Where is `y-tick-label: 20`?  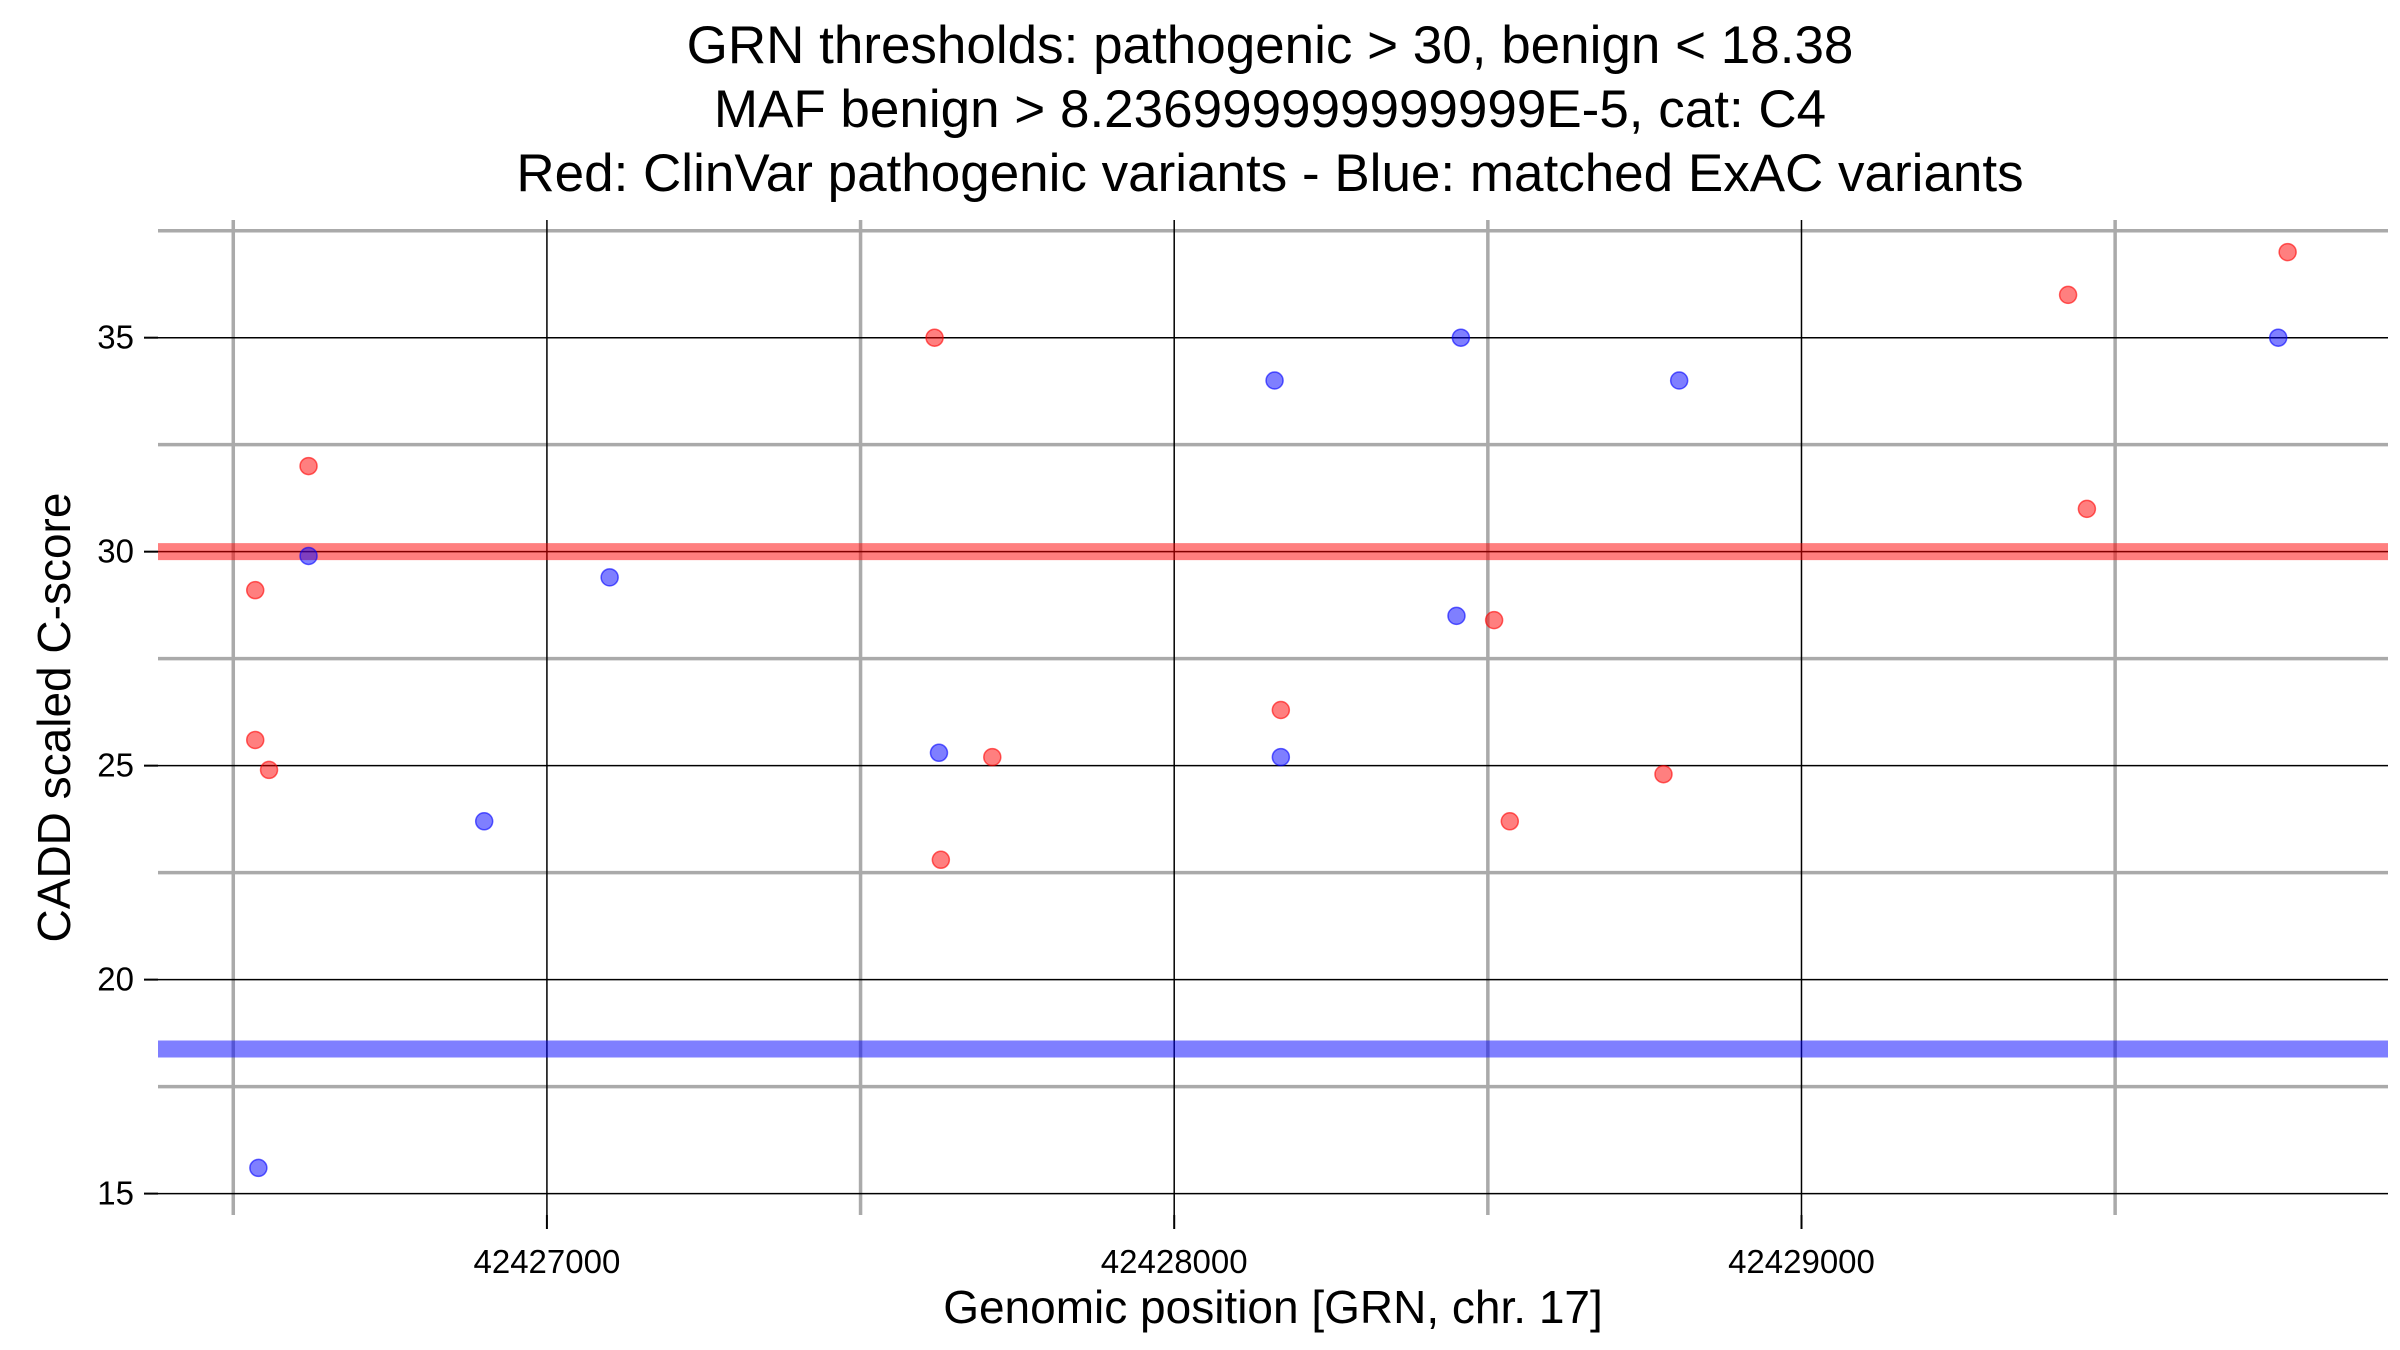
y-tick-label: 20 is located at coordinates (115, 979).